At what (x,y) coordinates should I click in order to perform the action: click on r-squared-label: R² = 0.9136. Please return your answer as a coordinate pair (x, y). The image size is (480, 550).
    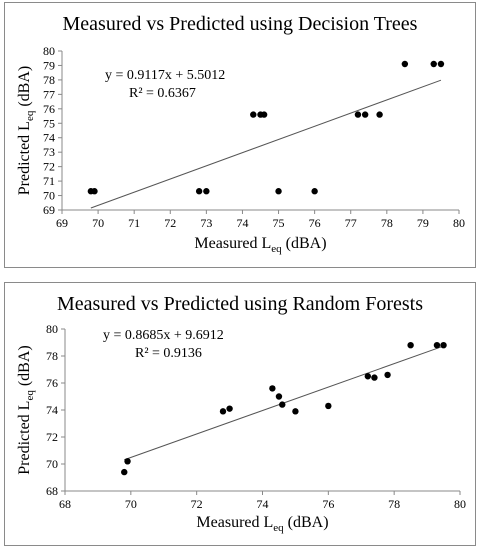
    Looking at the image, I should click on (168, 353).